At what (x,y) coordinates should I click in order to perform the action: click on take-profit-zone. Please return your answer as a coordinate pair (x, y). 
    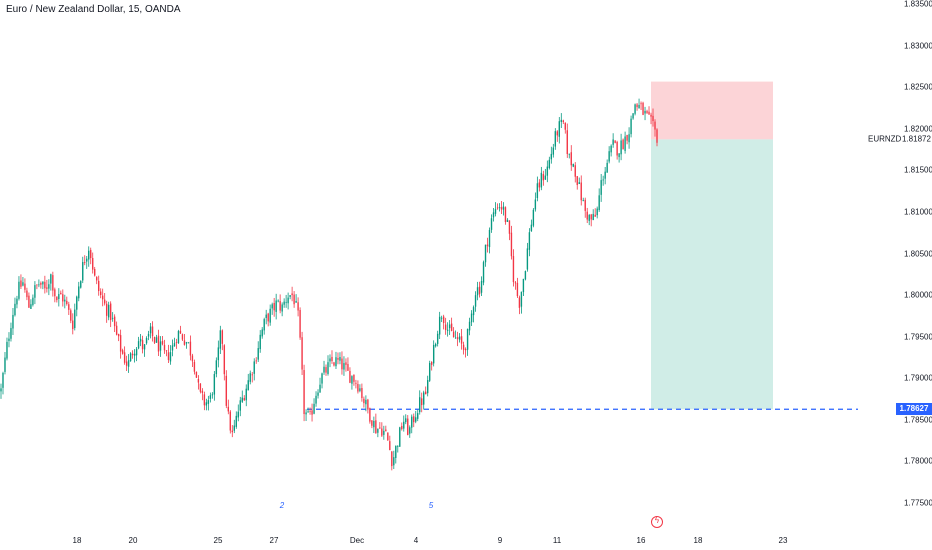
    Looking at the image, I should click on (712, 274).